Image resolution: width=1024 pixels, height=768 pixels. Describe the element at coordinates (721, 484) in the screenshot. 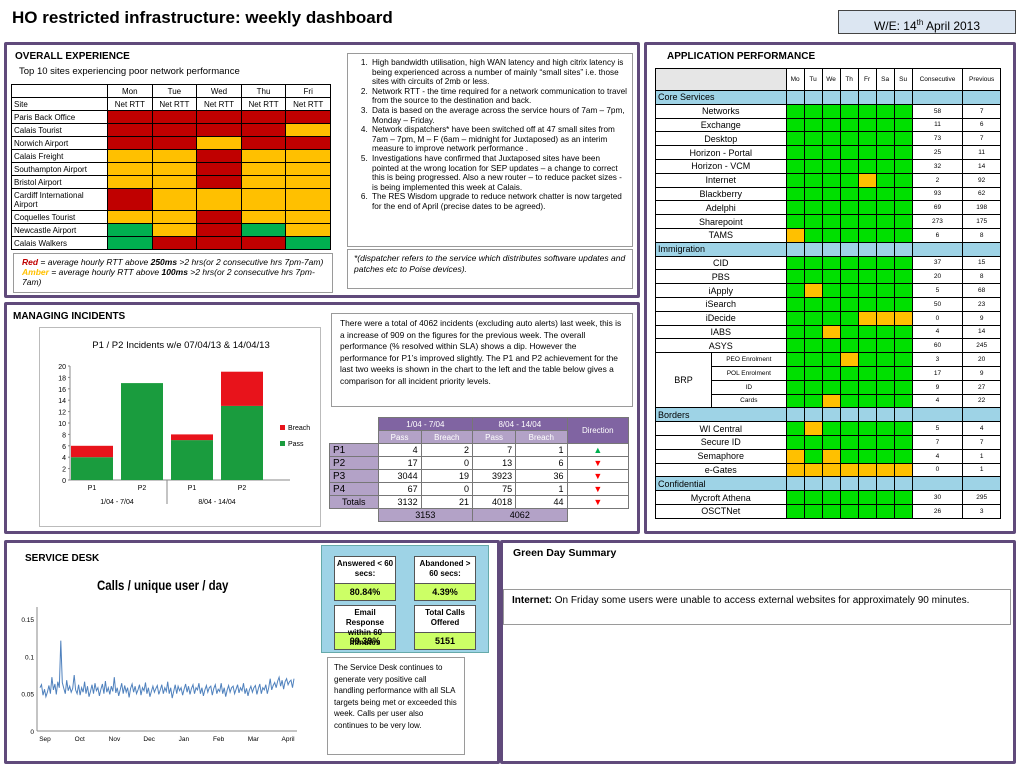

I see `section-label: Confidential` at that location.